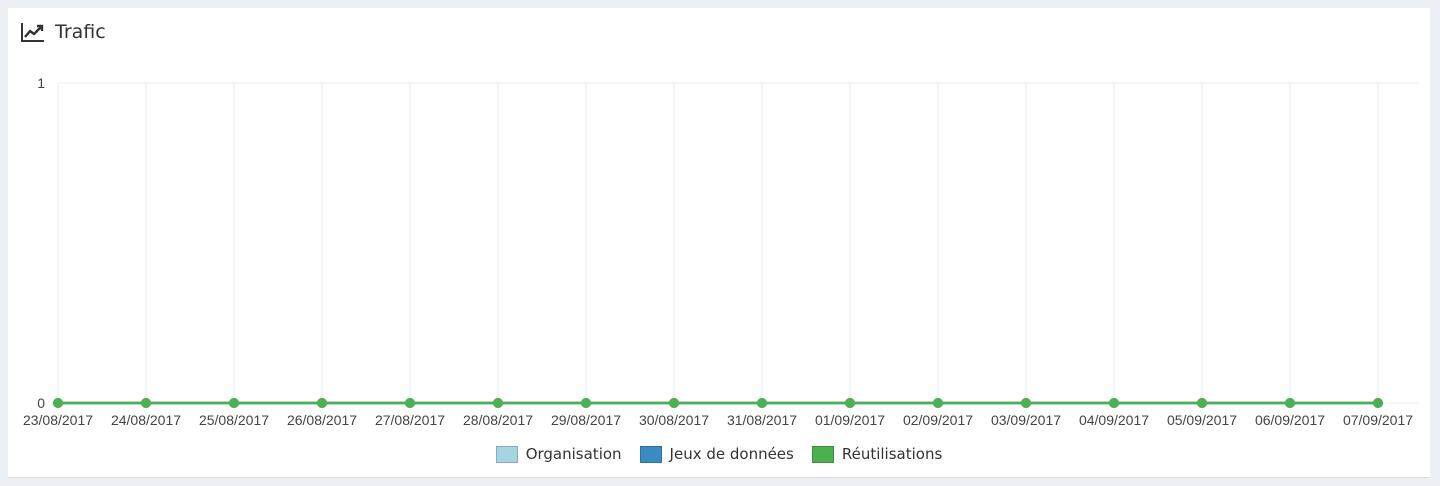 Image resolution: width=1440 pixels, height=486 pixels. I want to click on y-tick-label: 0, so click(41, 403).